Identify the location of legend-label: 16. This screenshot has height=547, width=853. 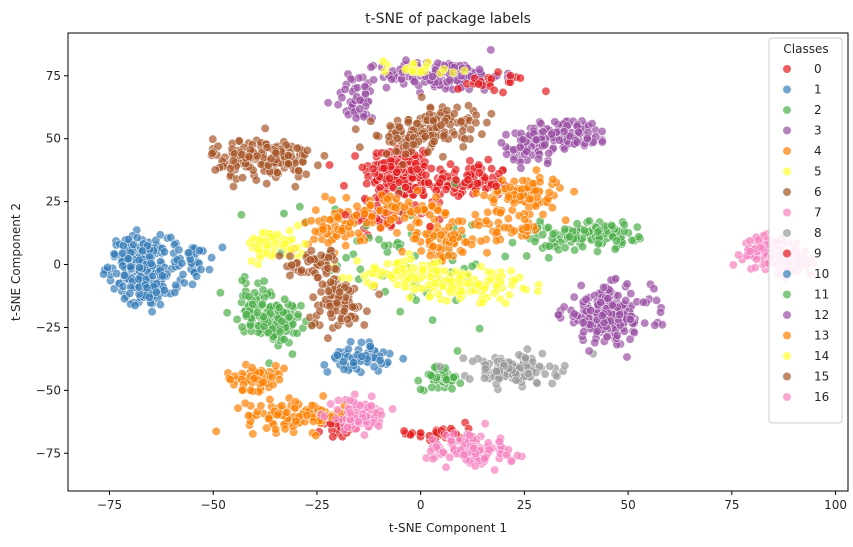
(821, 397).